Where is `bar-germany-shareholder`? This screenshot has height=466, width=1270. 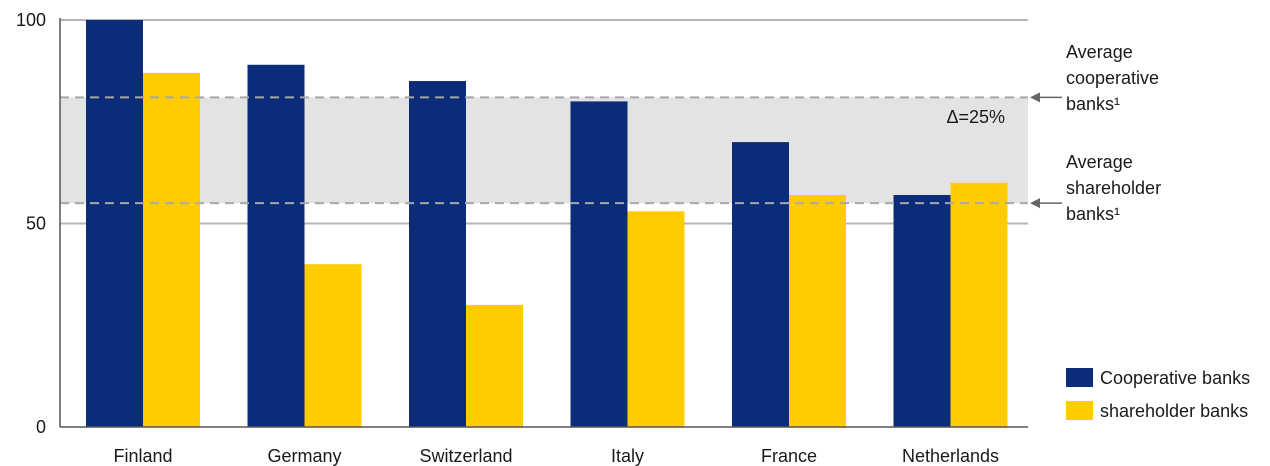 bar-germany-shareholder is located at coordinates (333, 345).